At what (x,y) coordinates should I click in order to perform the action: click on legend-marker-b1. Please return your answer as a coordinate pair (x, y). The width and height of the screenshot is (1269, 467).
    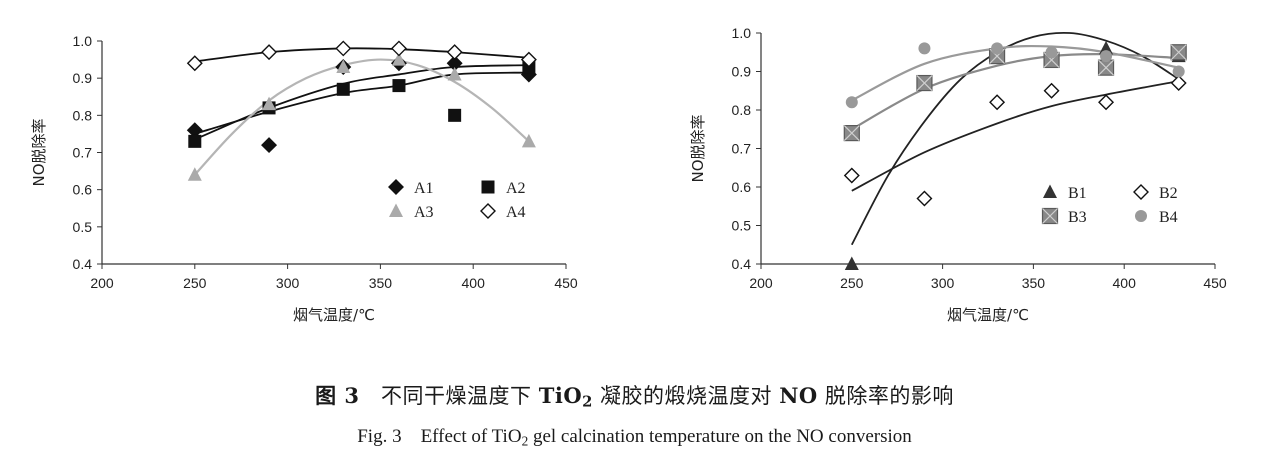
    Looking at the image, I should click on (1050, 191).